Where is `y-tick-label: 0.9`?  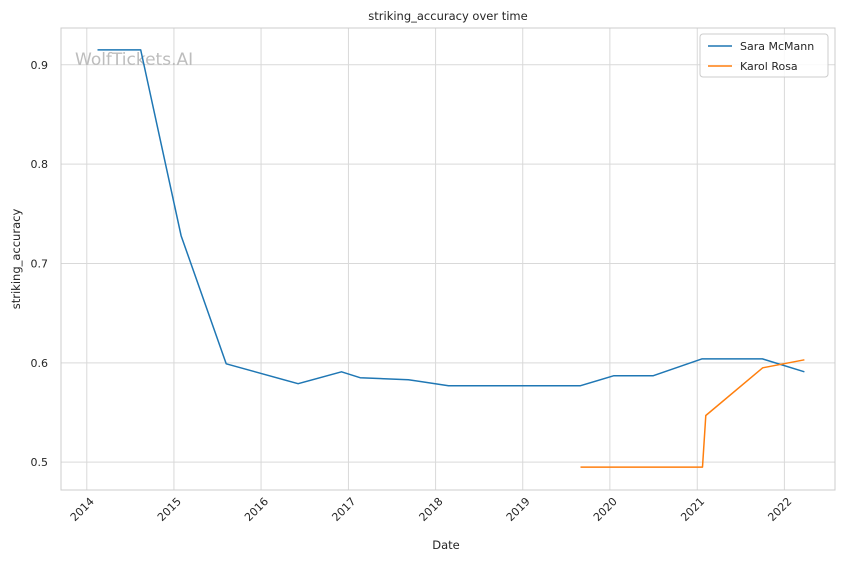 y-tick-label: 0.9 is located at coordinates (40, 65).